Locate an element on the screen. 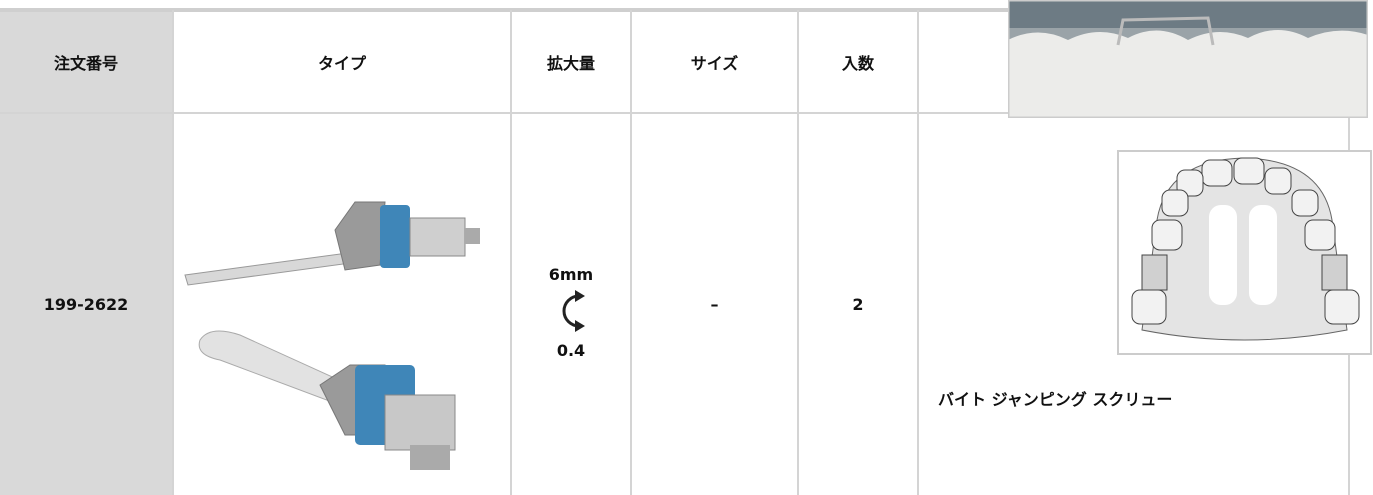 This screenshot has height=495, width=1373. product-name: バイト ジャンピング スクリュー is located at coordinates (1055, 399).